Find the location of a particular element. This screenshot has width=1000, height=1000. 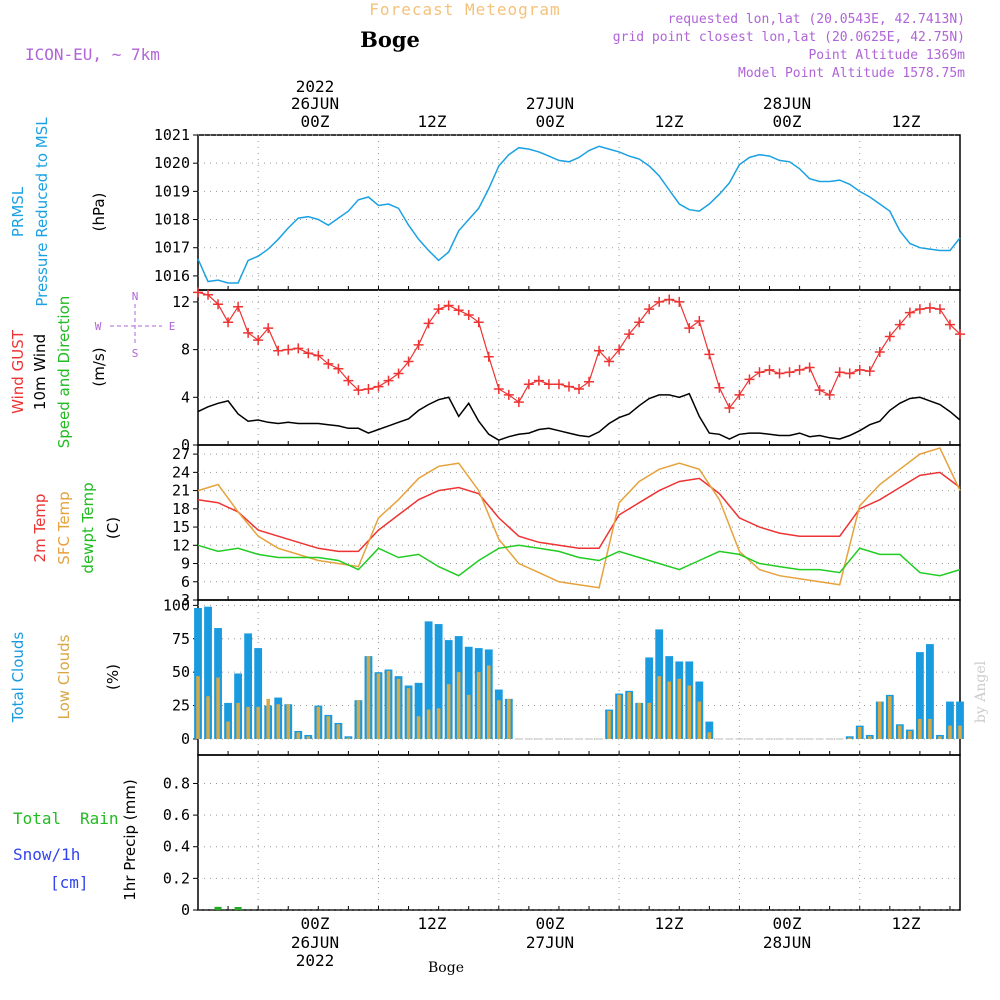

temp-ytick-label-7: 24 is located at coordinates (181, 472).